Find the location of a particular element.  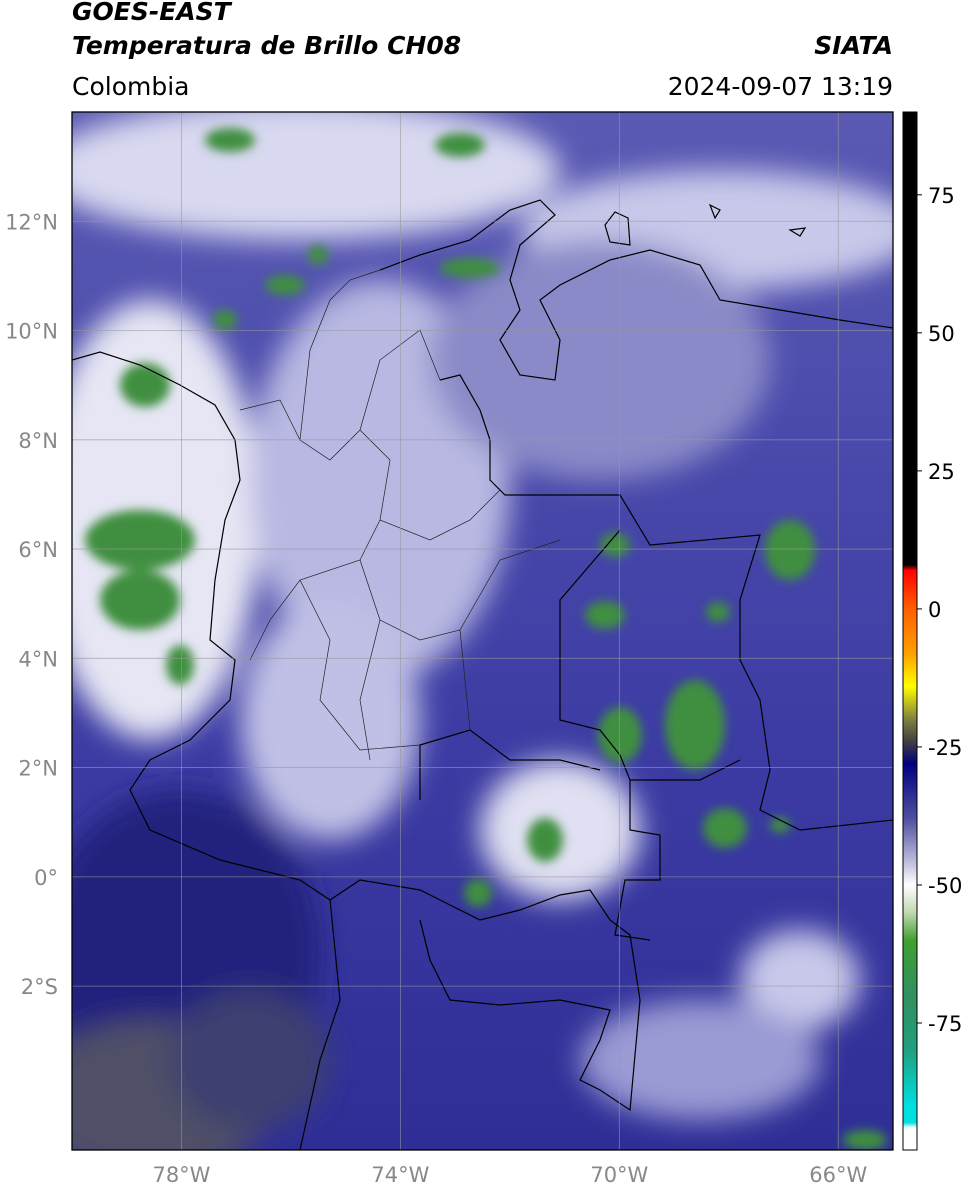

colorbar-tick-label: 25 is located at coordinates (941, 472).